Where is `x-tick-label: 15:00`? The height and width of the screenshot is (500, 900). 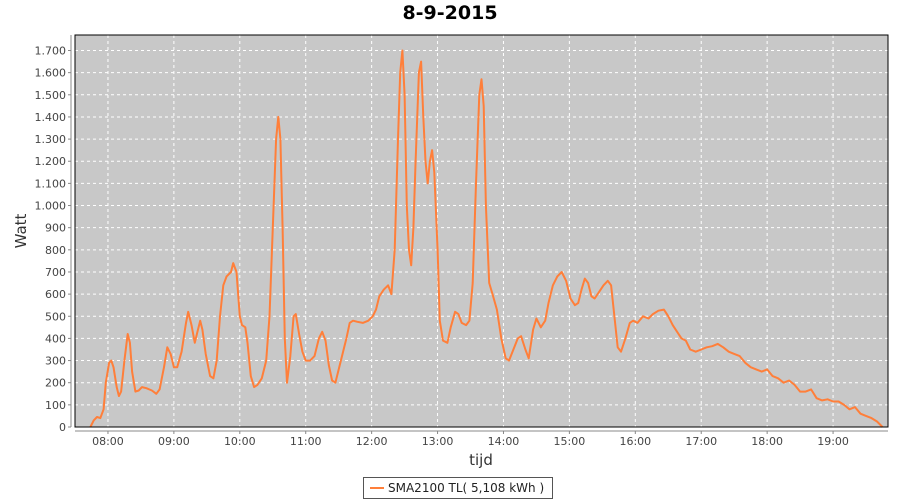
x-tick-label: 15:00 is located at coordinates (570, 441).